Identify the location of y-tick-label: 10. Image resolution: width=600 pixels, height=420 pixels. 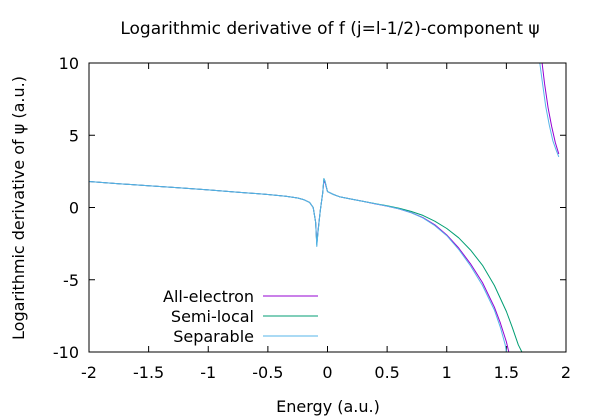
(69, 63).